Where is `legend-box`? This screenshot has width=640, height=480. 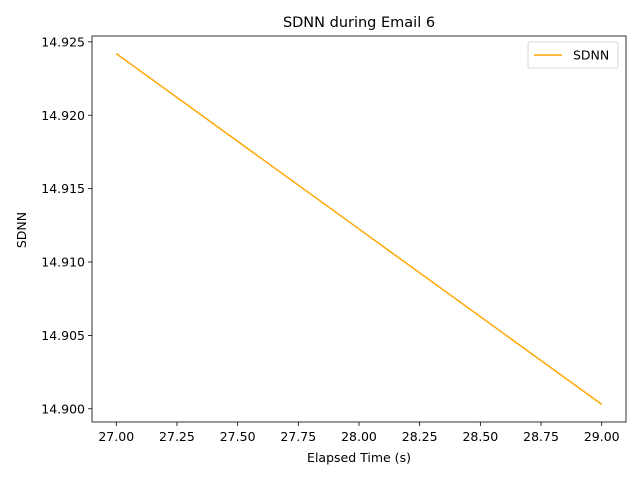
legend-box is located at coordinates (573, 55).